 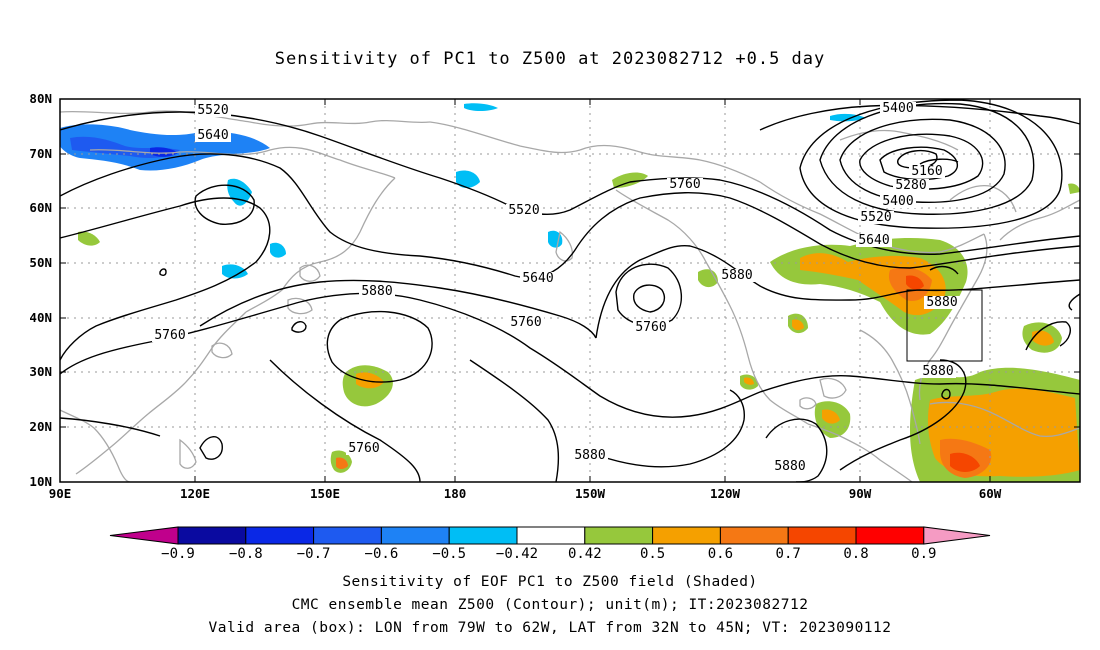 What do you see at coordinates (370, 380) in the screenshot?
I see `shade-positive-pac-orange` at bounding box center [370, 380].